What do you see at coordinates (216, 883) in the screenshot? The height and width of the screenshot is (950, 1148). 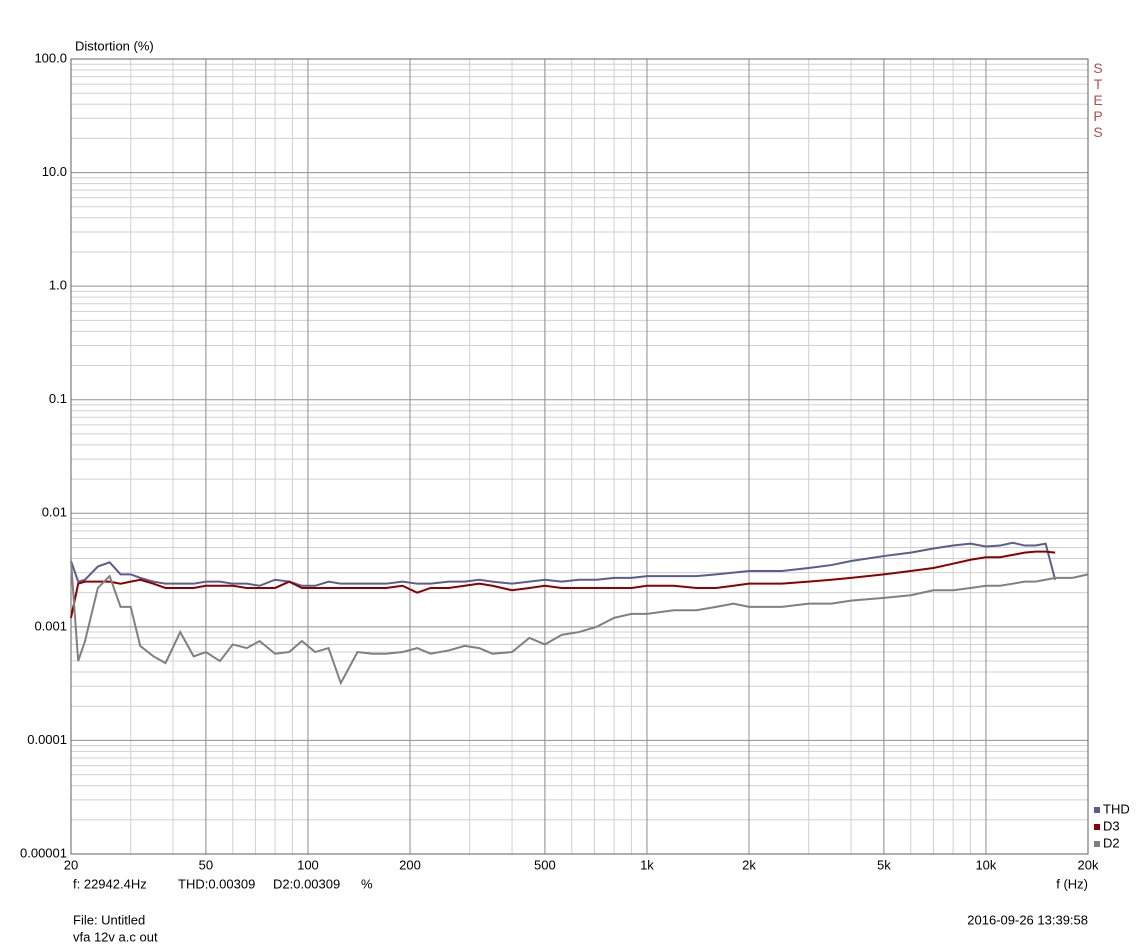 I see `status-thd: THD:0.00309` at bounding box center [216, 883].